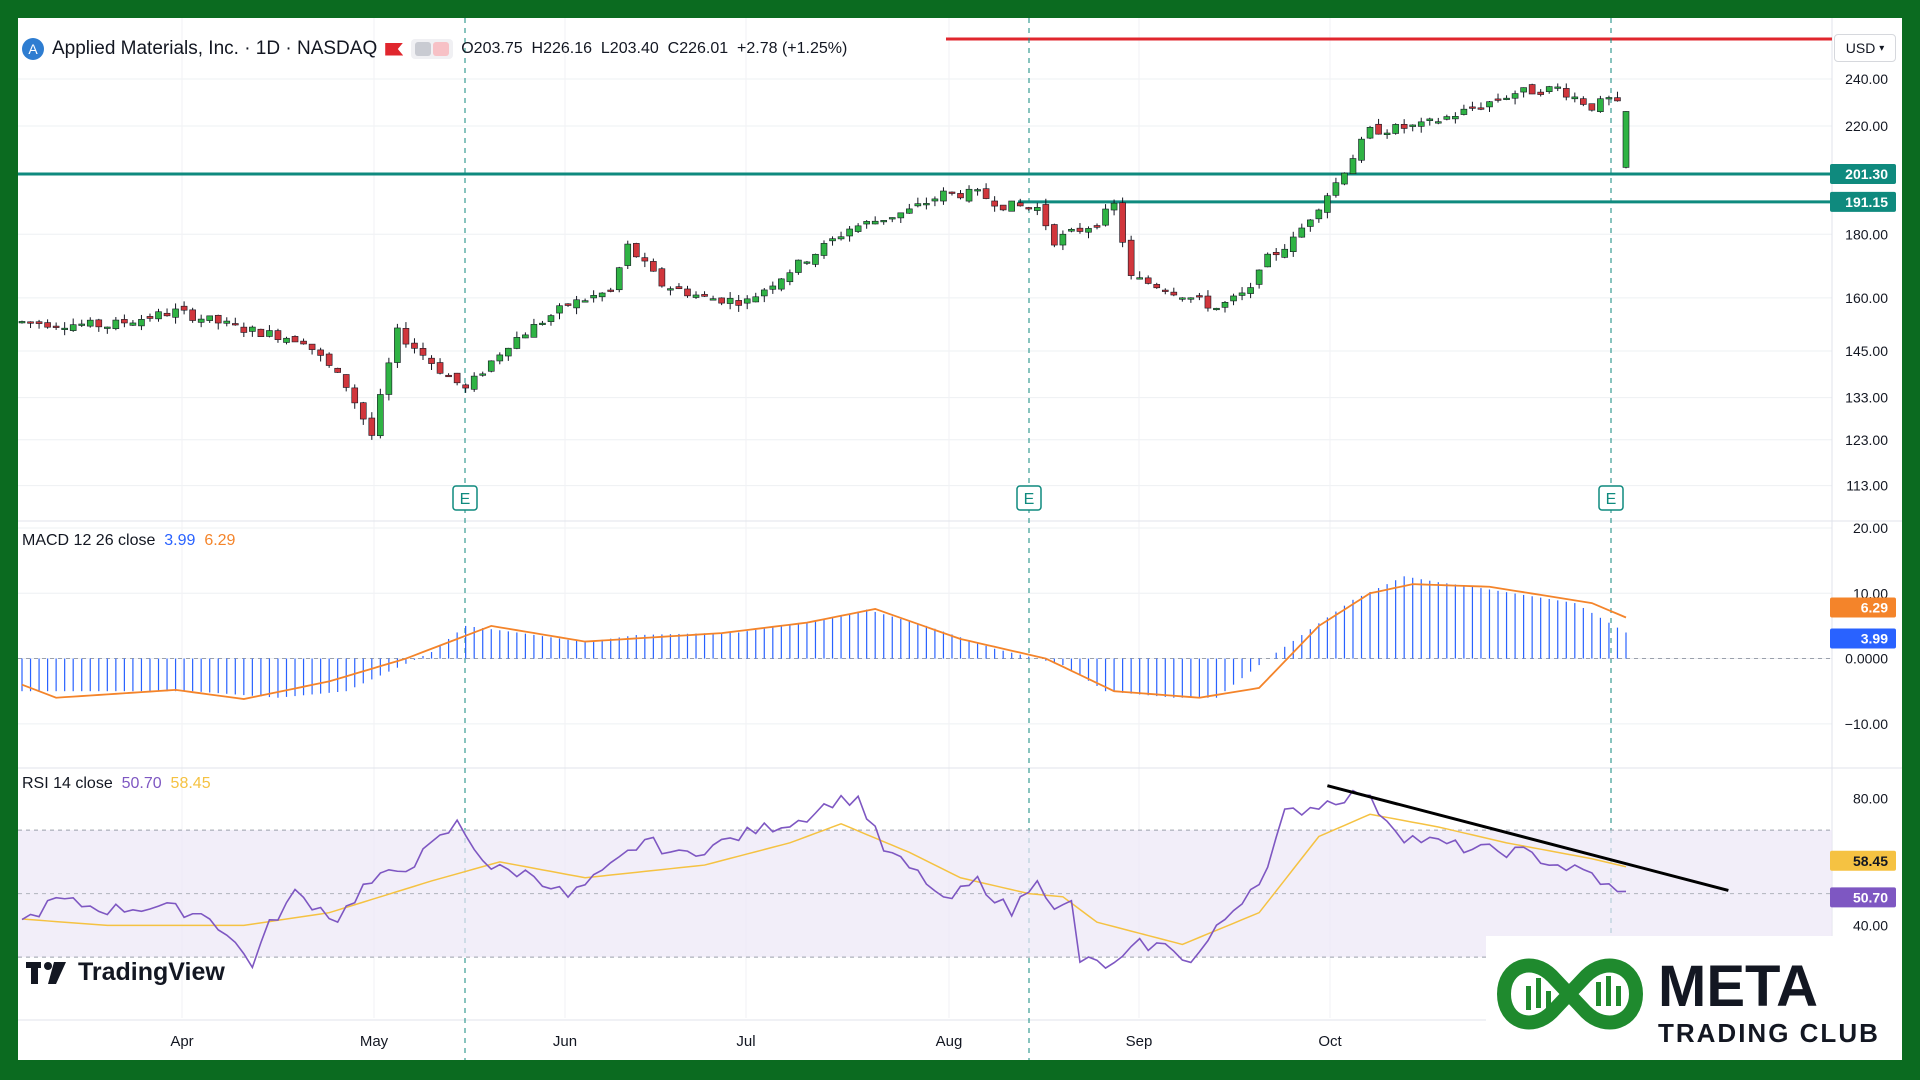  What do you see at coordinates (824, 641) in the screenshot?
I see `macd-signal-line` at bounding box center [824, 641].